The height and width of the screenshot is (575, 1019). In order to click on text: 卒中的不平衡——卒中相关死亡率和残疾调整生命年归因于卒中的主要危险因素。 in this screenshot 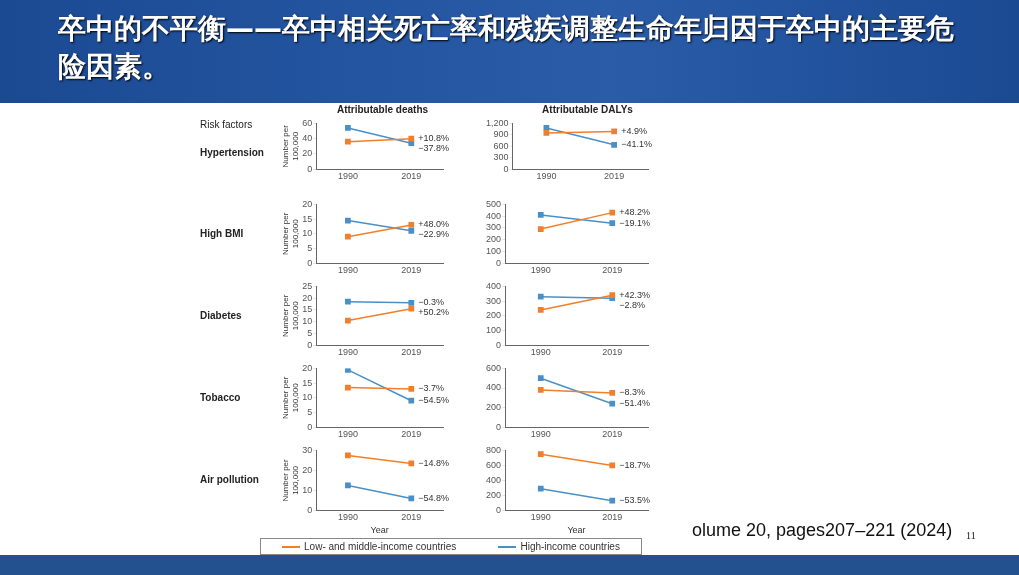, I will do `click(506, 48)`.